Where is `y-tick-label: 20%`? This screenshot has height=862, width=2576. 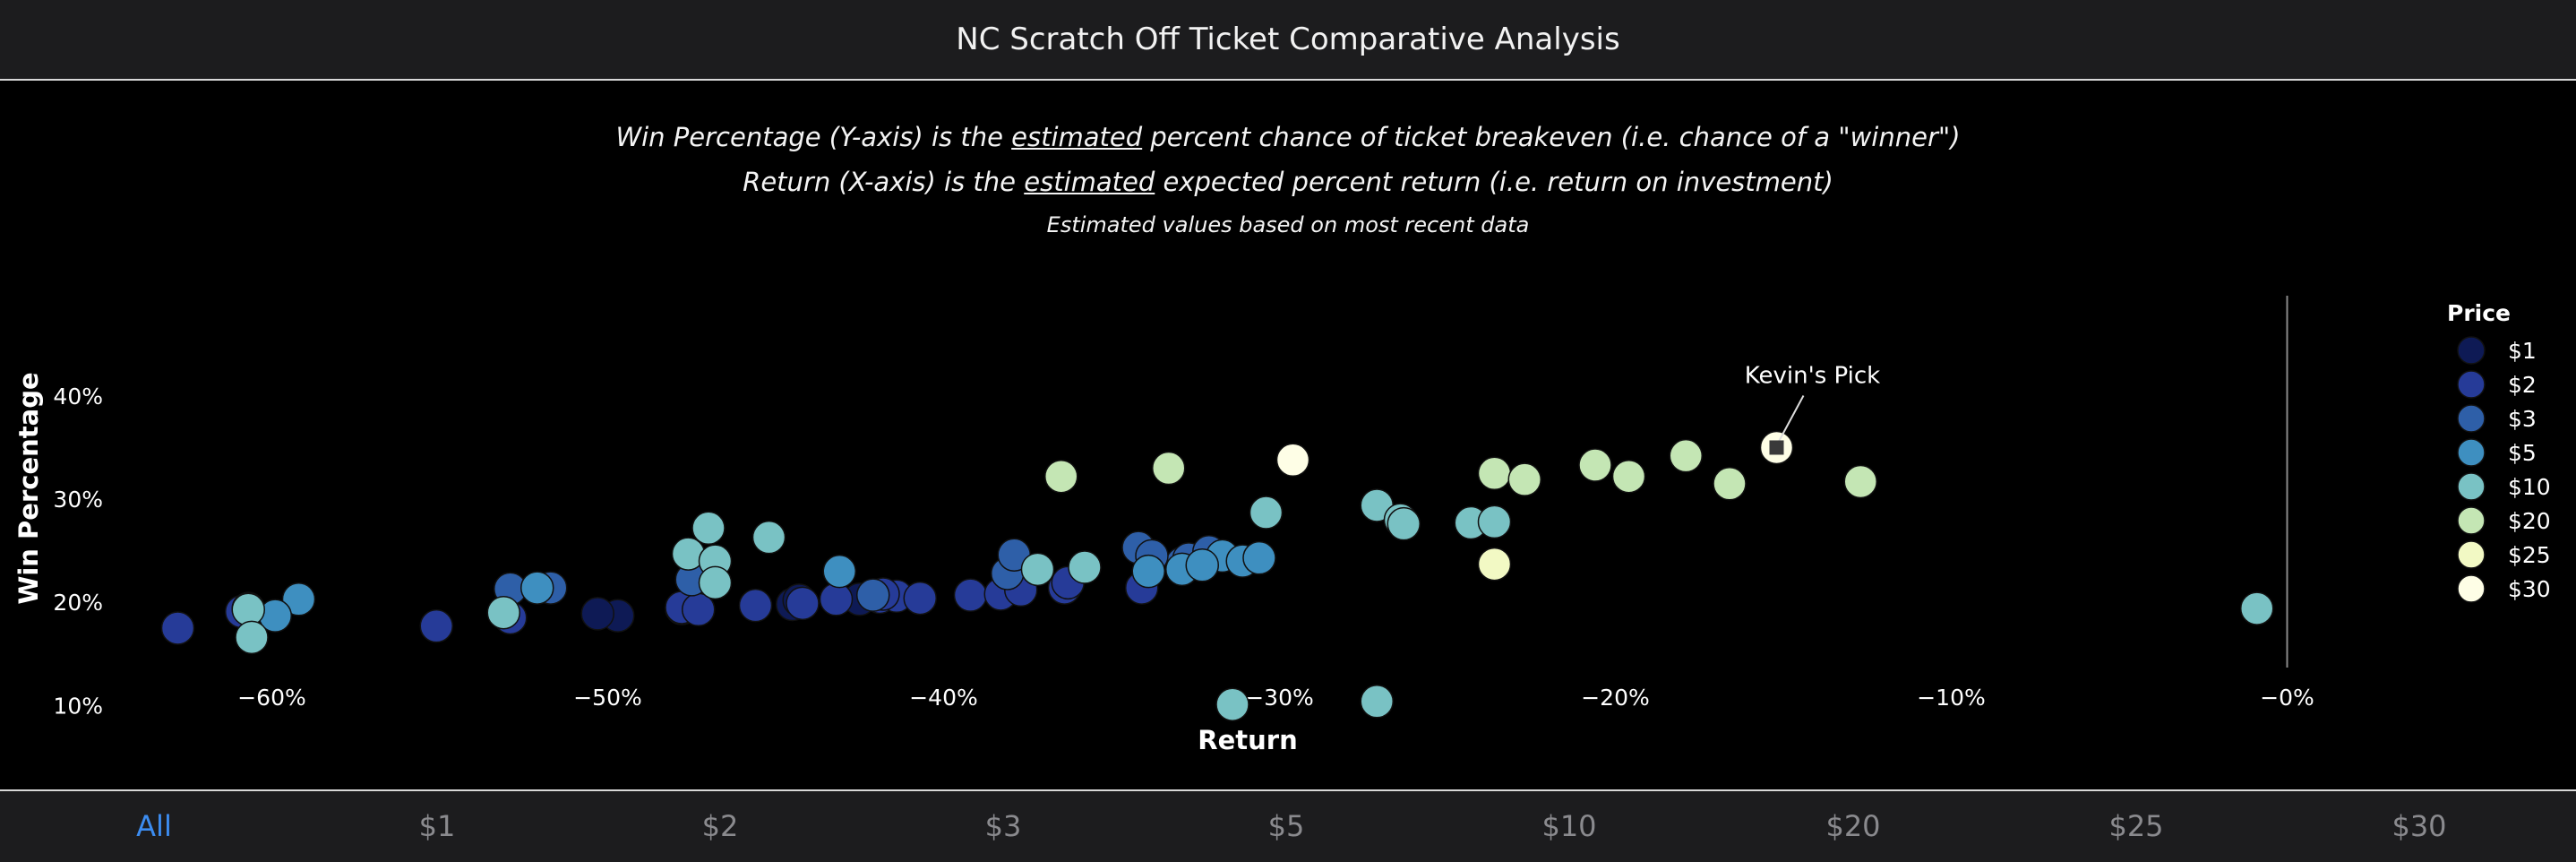
y-tick-label: 20% is located at coordinates (78, 603).